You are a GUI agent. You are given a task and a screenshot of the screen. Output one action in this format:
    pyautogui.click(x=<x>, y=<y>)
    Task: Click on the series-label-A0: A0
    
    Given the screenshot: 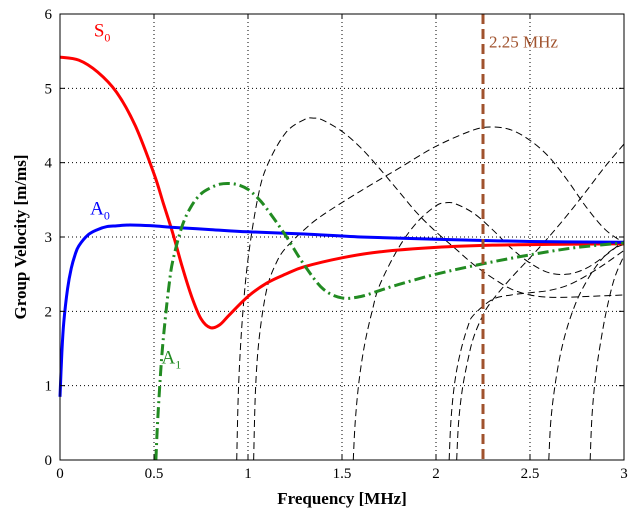 What is the action you would take?
    pyautogui.click(x=100, y=211)
    